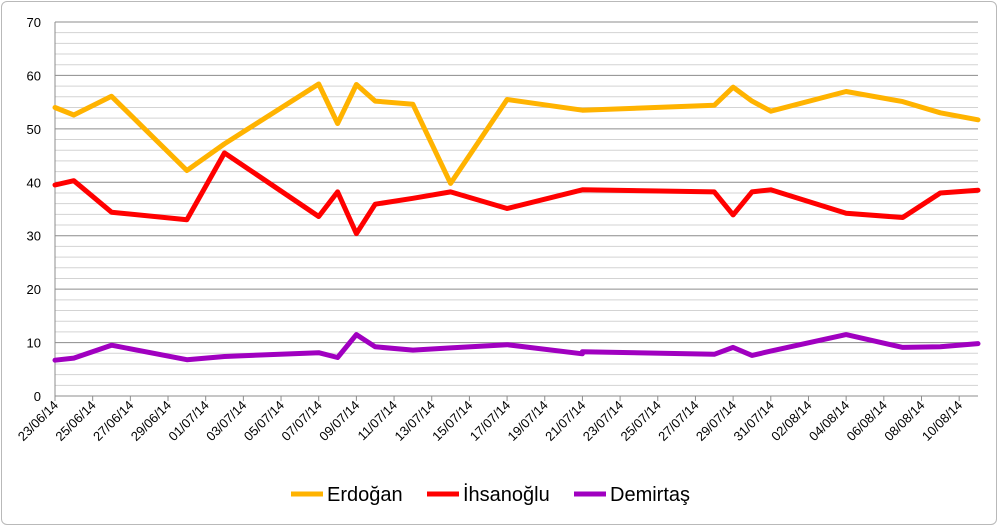 Image resolution: width=1000 pixels, height=528 pixels. Describe the element at coordinates (34, 22) in the screenshot. I see `y-tick-label: 70` at that location.